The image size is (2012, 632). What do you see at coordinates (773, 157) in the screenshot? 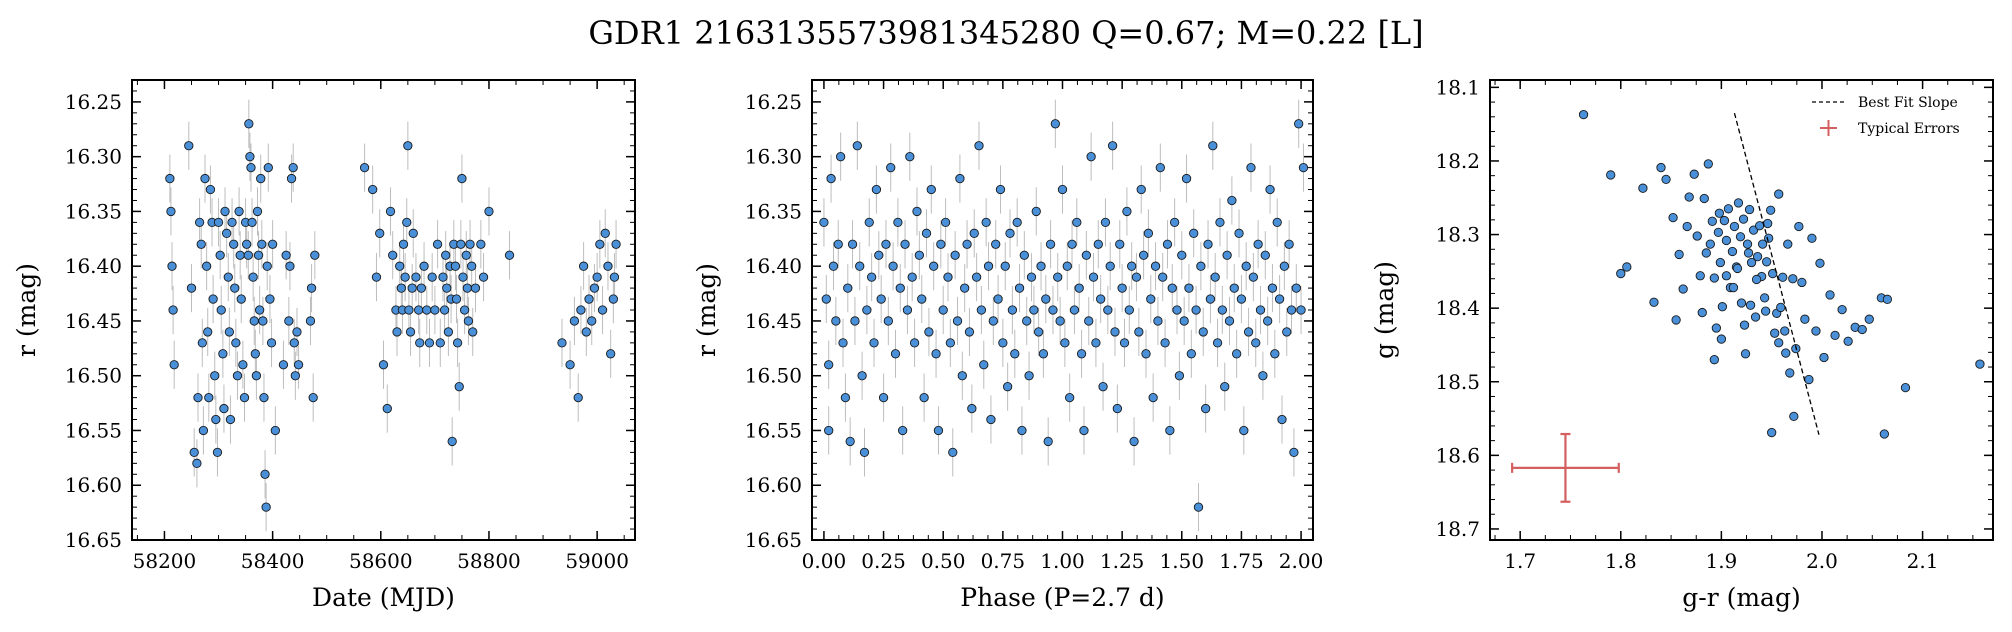
I see `y-tick-label: 16.30` at bounding box center [773, 157].